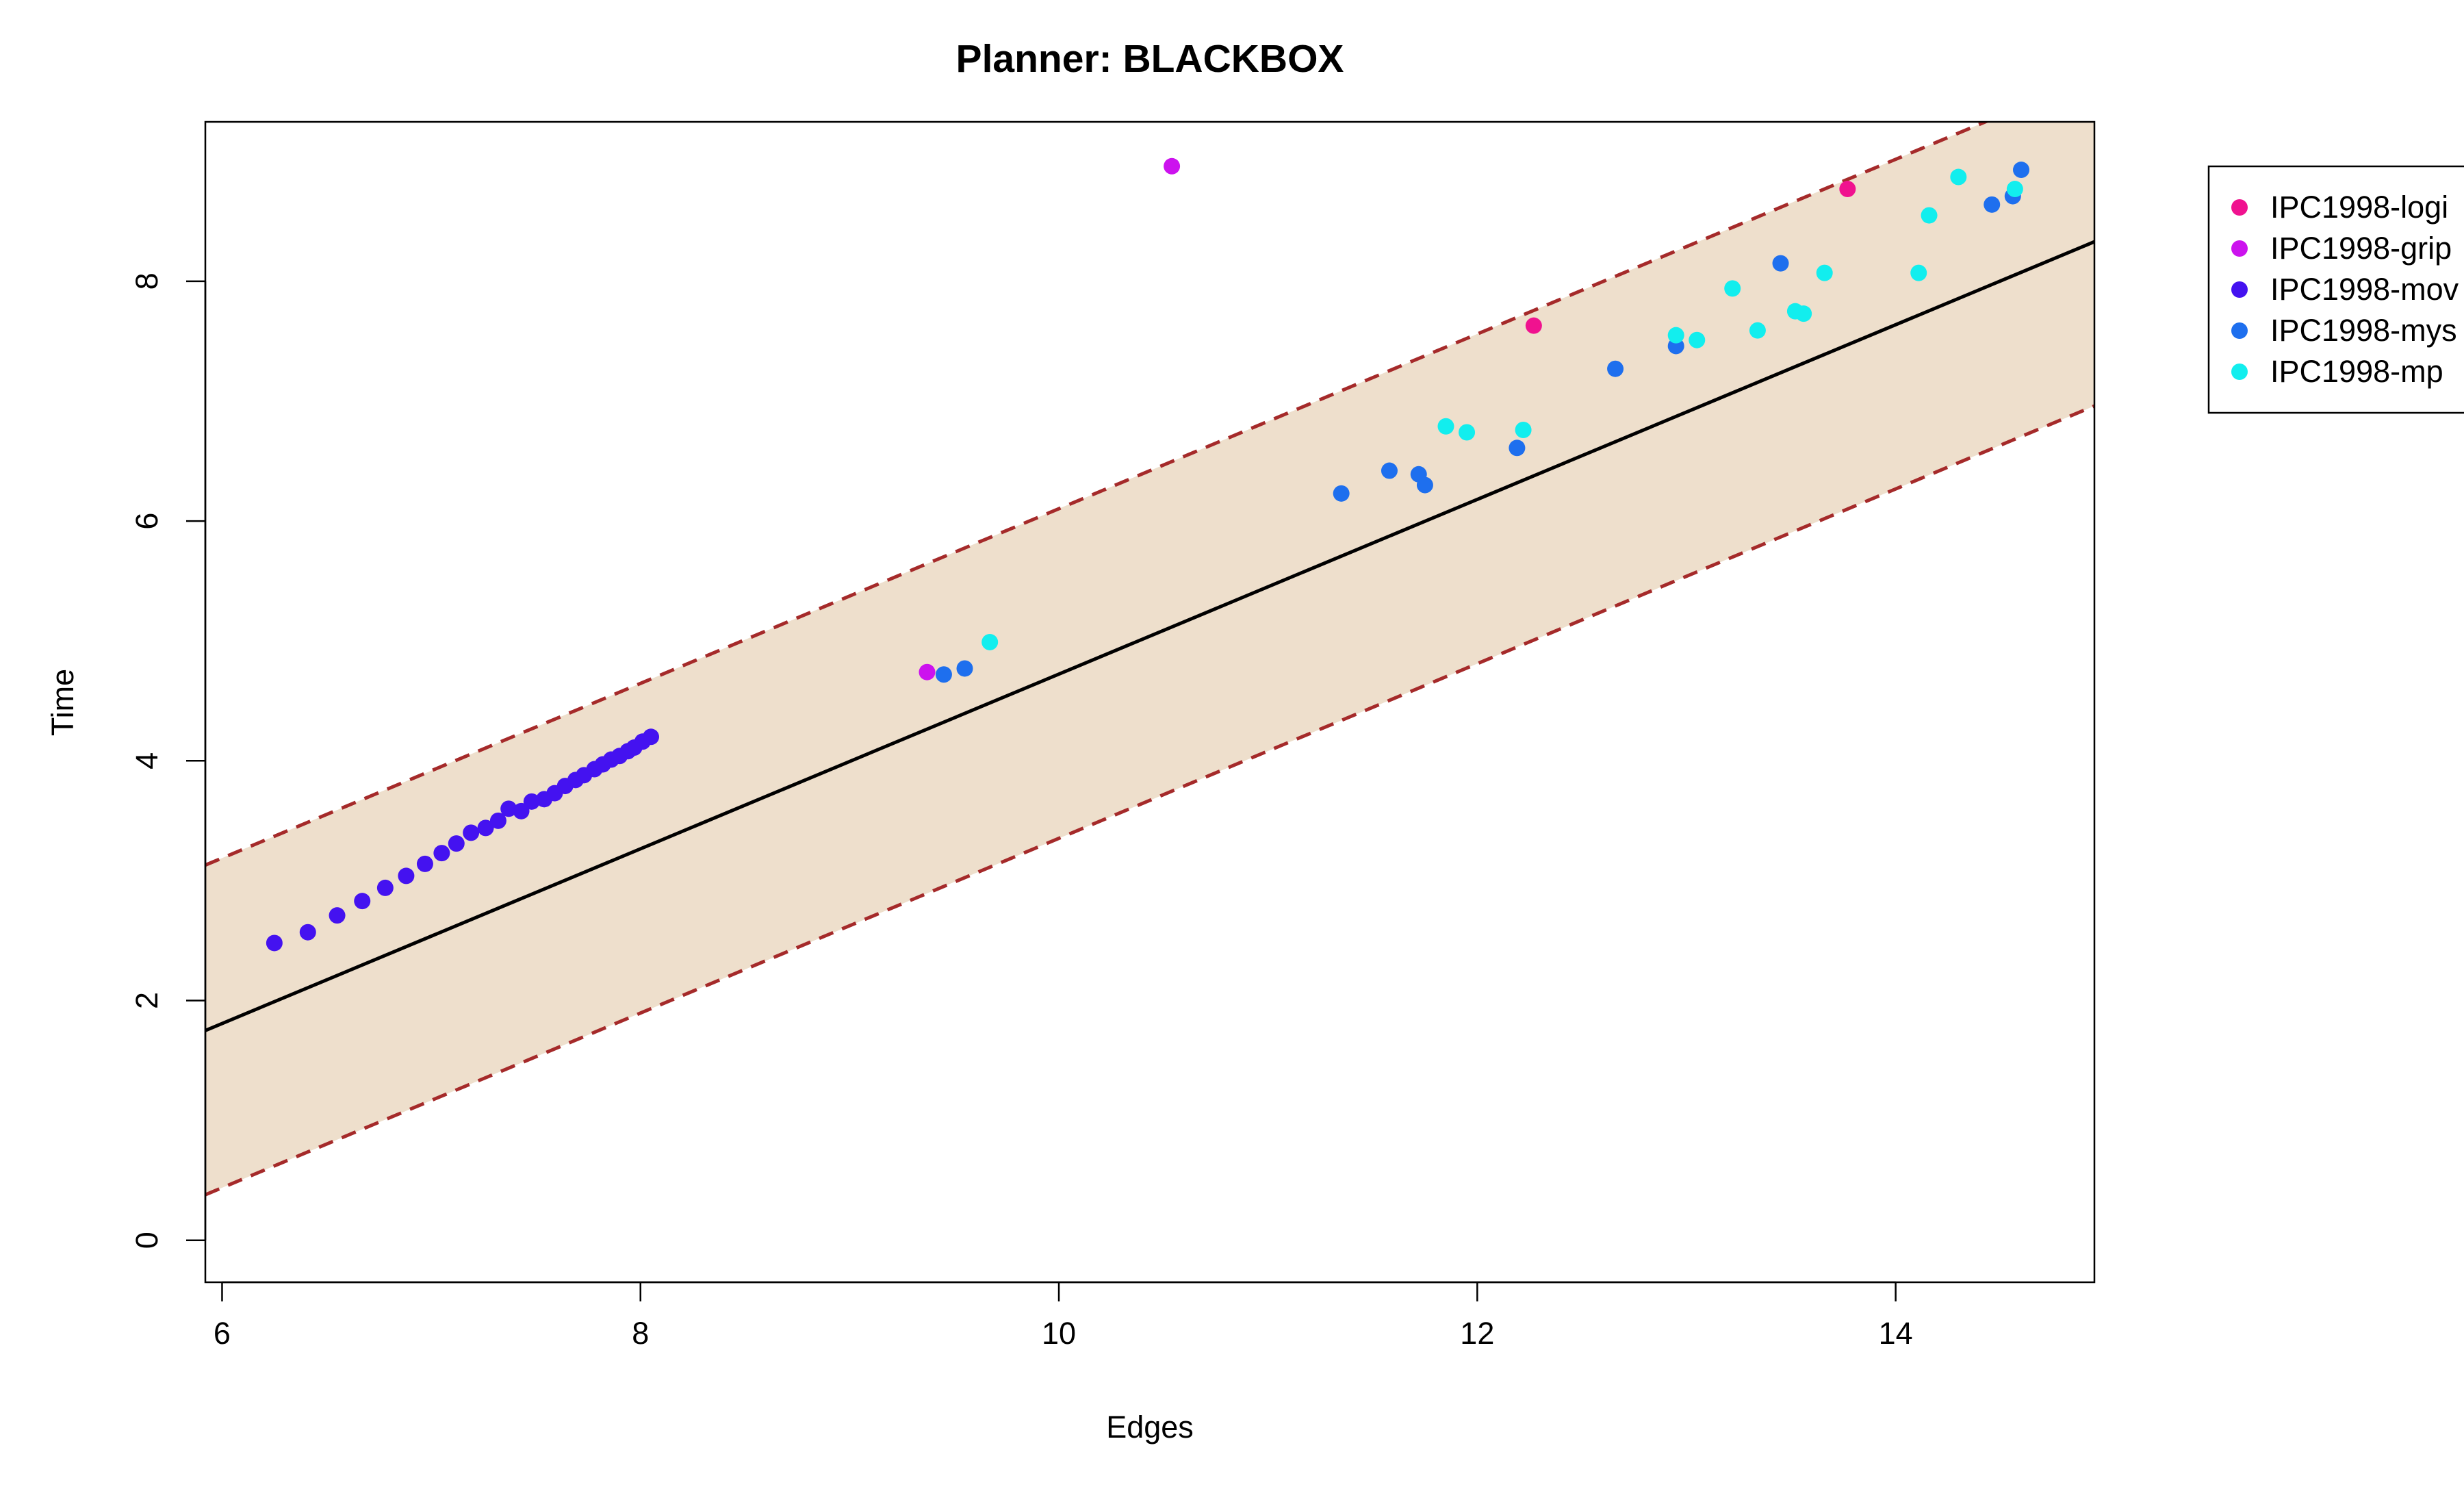 The image size is (2464, 1489). What do you see at coordinates (2359, 207) in the screenshot?
I see `legend-label: IPC1998-logi` at bounding box center [2359, 207].